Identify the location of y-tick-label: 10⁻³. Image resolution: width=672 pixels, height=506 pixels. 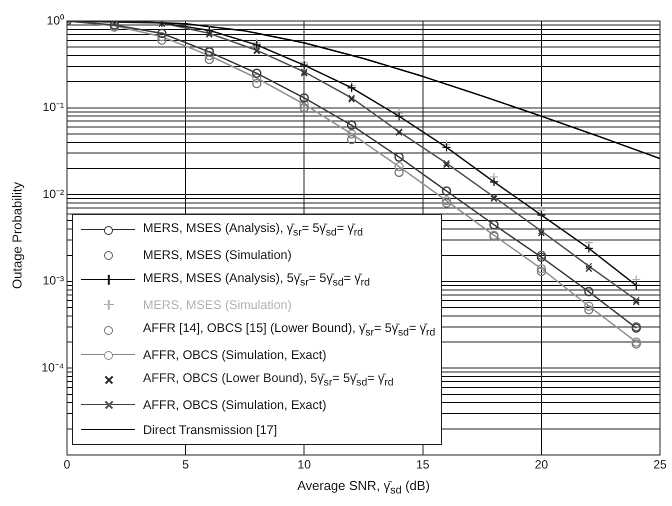
(53, 281).